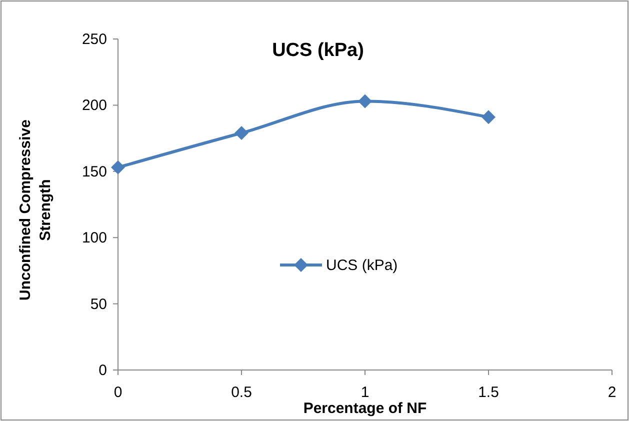  I want to click on x-axis-title: Percentage of NF, so click(365, 408).